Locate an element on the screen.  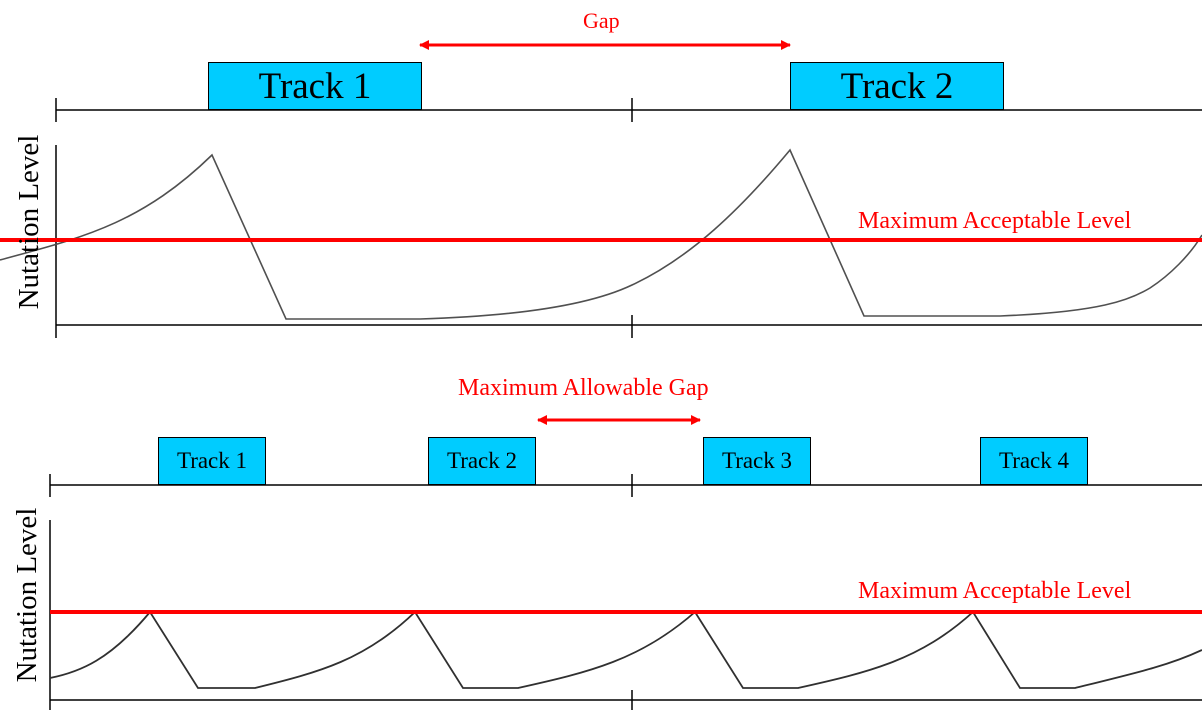
top-track-2-box: Track 2 is located at coordinates (897, 86).